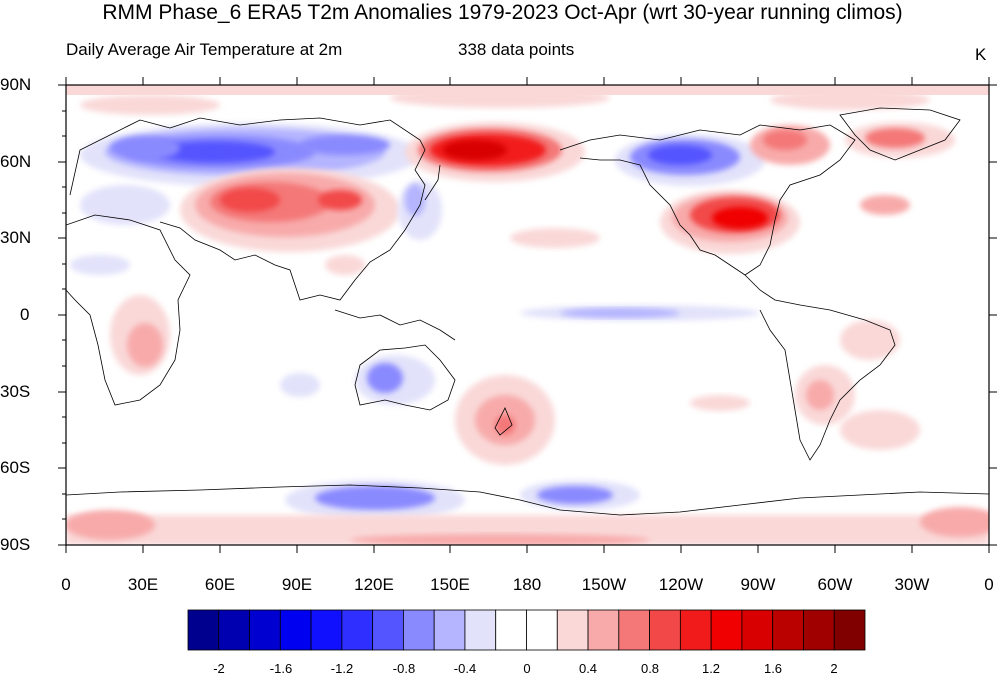 Image resolution: width=1005 pixels, height=676 pixels. What do you see at coordinates (465, 668) in the screenshot?
I see `colorbar-label: -0.4` at bounding box center [465, 668].